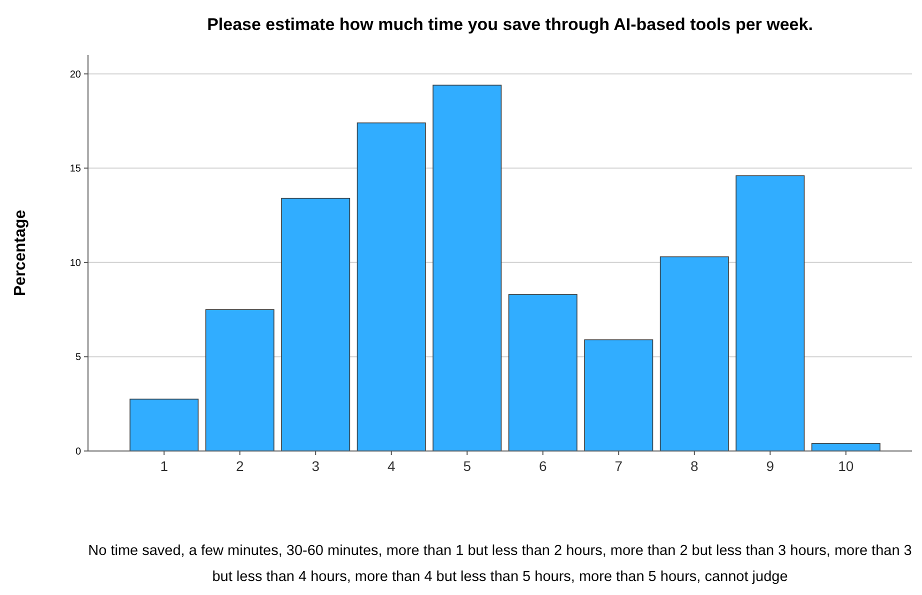  Describe the element at coordinates (76, 169) in the screenshot. I see `y-tick-label: 15` at that location.